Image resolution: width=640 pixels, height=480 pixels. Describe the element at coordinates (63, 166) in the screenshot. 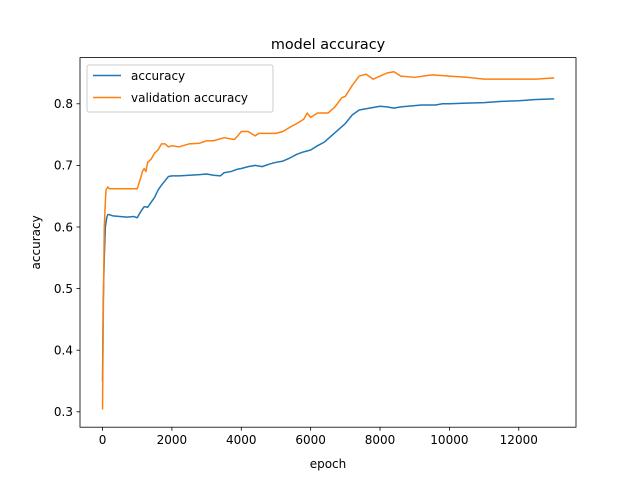

I see `y-tick-label: 0.7` at that location.